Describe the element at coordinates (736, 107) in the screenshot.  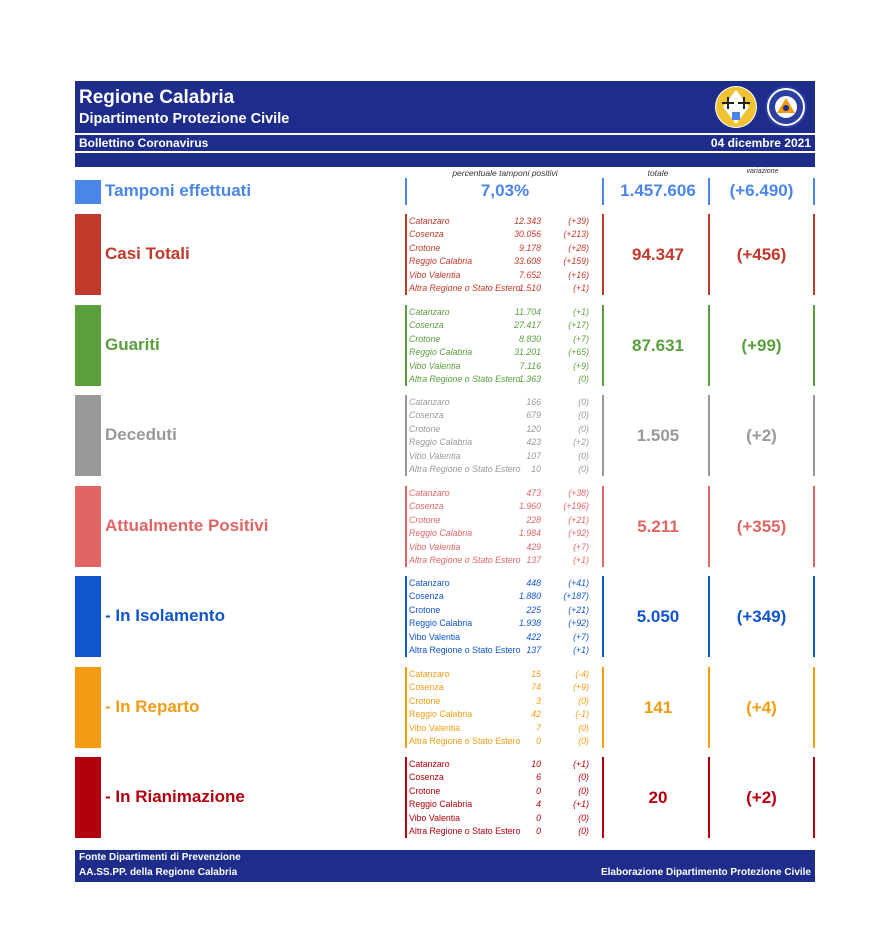
I see `calabria-logo-icon` at that location.